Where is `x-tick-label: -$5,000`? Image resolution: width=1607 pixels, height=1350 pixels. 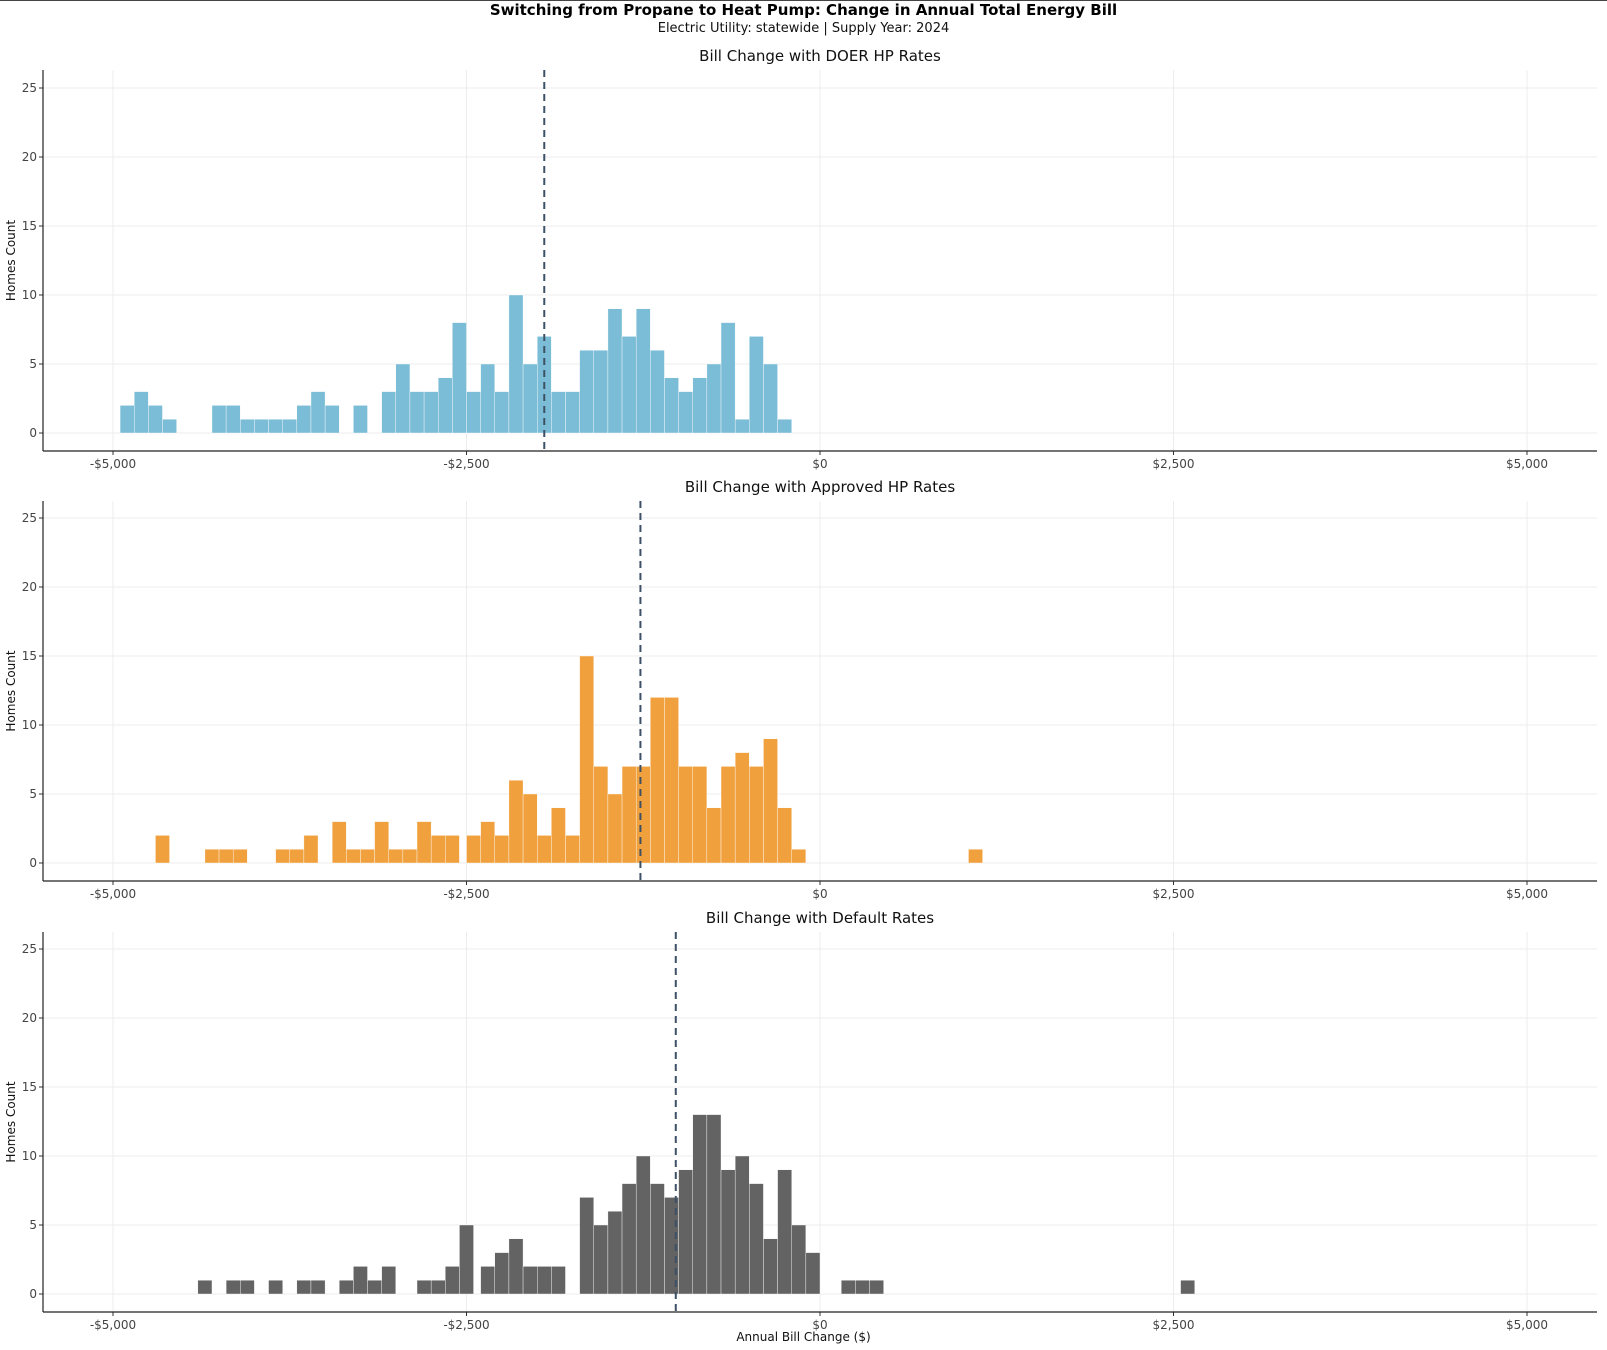 x-tick-label: -$5,000 is located at coordinates (113, 894).